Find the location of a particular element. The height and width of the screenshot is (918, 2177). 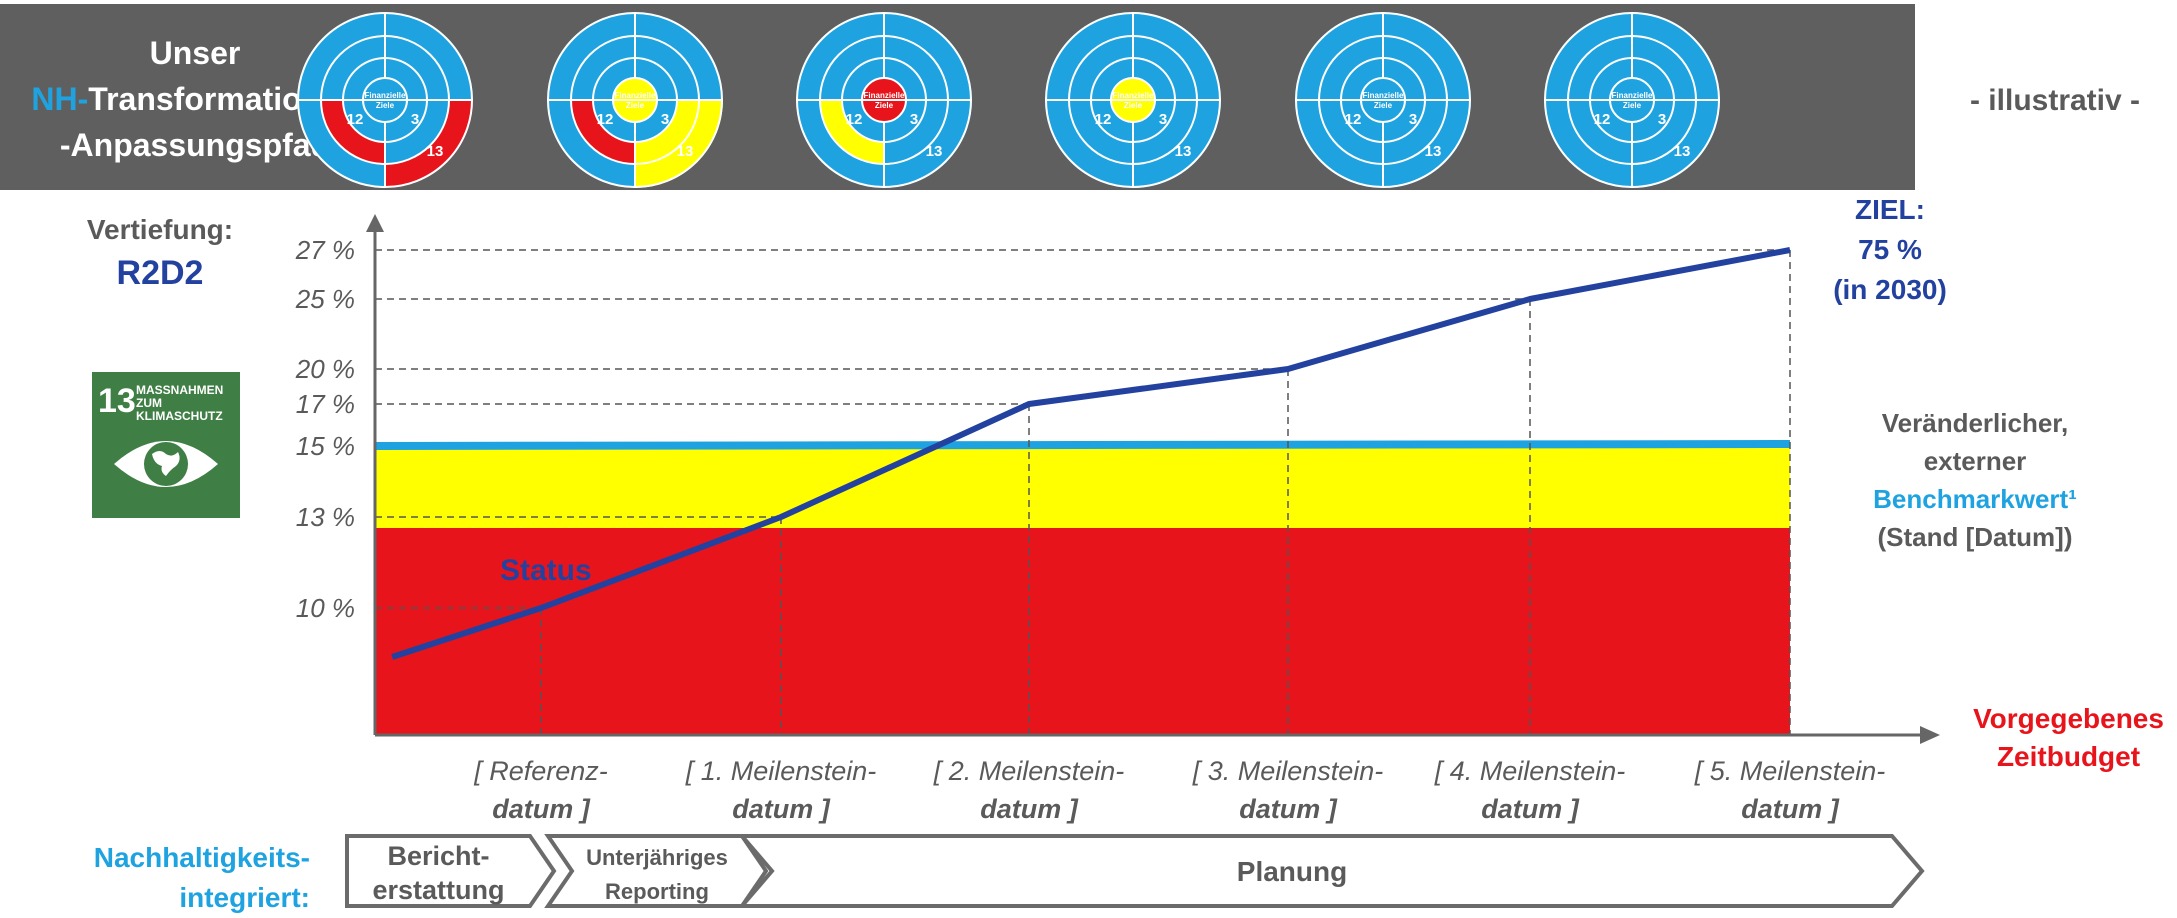

y-tick-label: 27 % is located at coordinates (325, 250).